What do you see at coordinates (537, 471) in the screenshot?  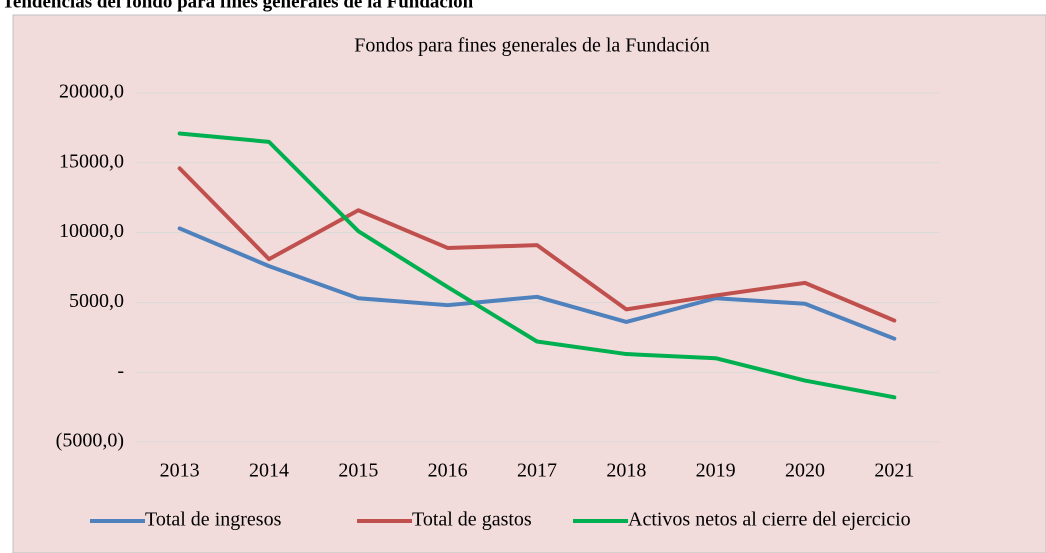 I see `x-tick-label: 2017` at bounding box center [537, 471].